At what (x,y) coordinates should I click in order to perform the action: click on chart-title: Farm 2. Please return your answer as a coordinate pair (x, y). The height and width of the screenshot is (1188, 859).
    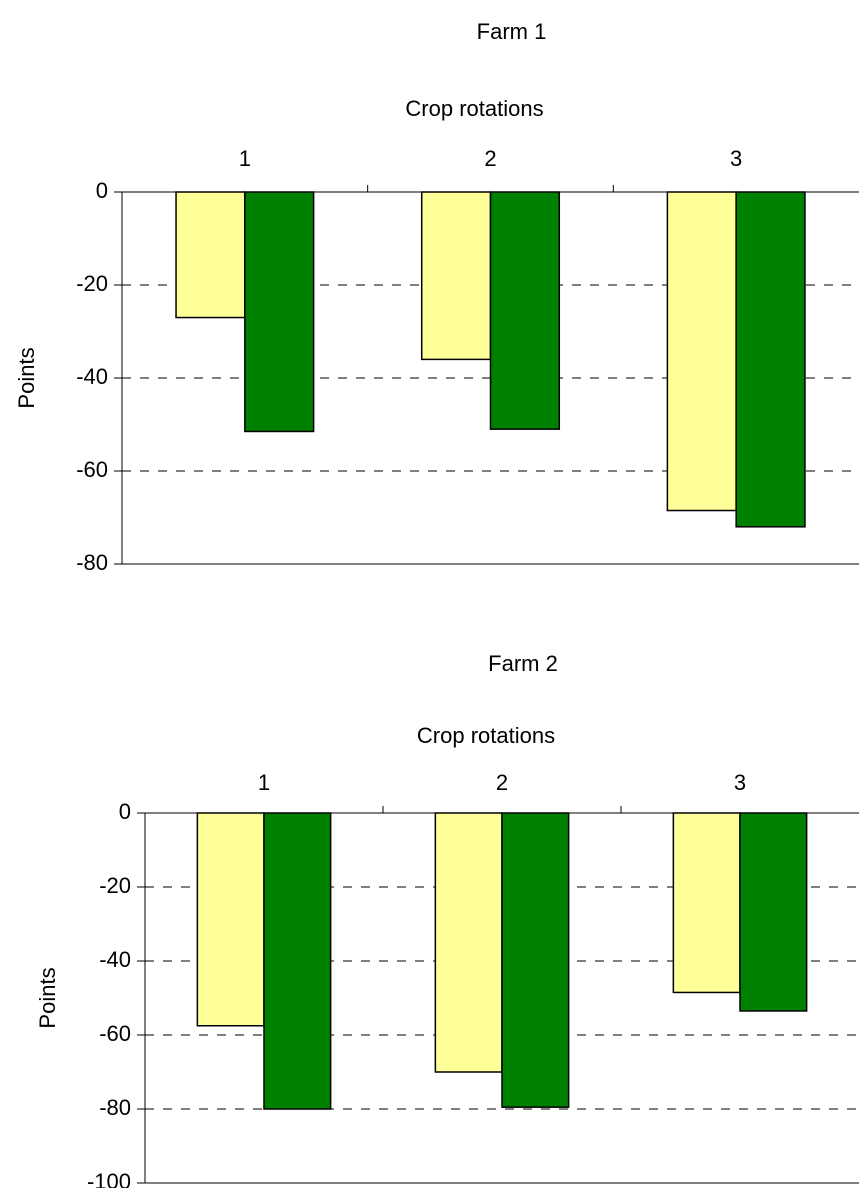
    Looking at the image, I should click on (523, 663).